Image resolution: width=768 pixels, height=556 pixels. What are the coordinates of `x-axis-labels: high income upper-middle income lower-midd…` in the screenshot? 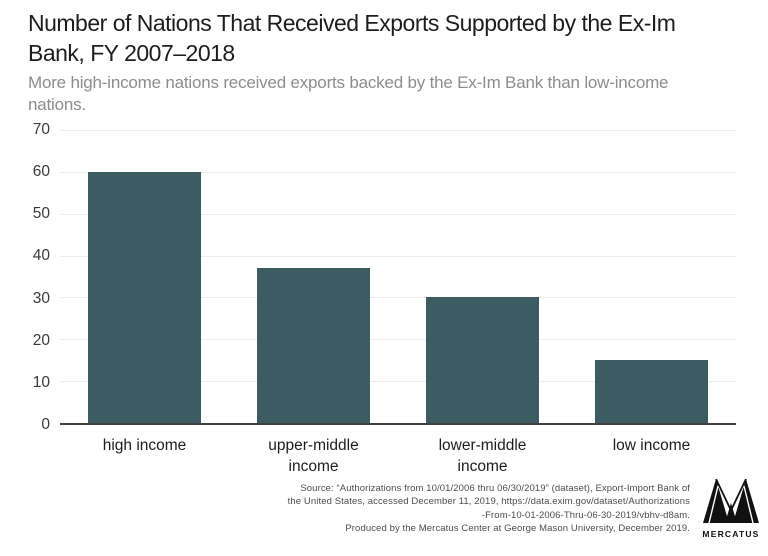 It's located at (398, 456).